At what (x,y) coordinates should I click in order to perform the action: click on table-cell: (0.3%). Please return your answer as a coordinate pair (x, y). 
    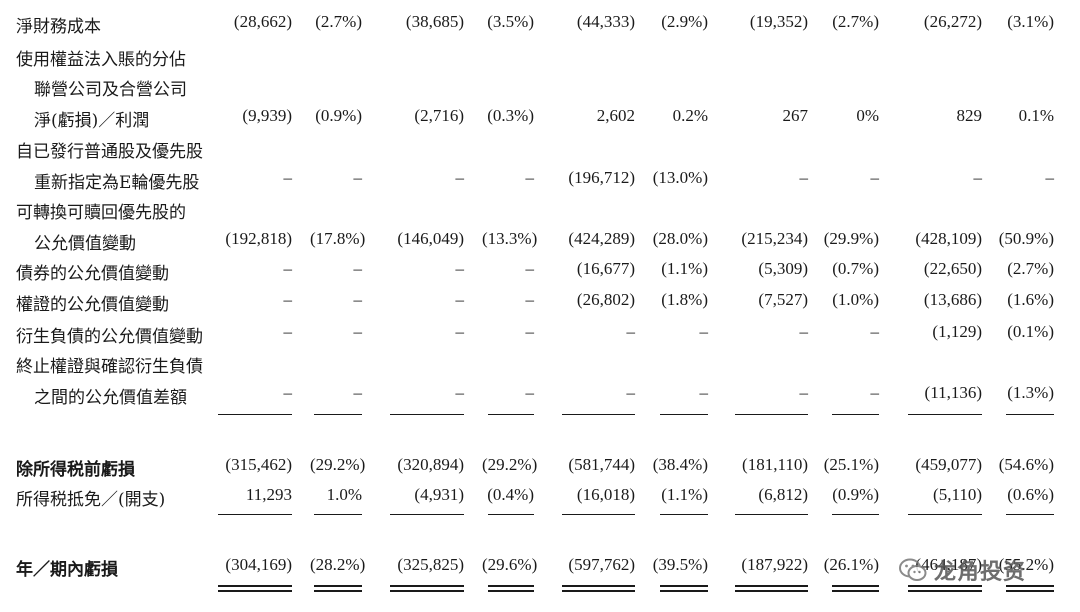
    Looking at the image, I should click on (510, 115).